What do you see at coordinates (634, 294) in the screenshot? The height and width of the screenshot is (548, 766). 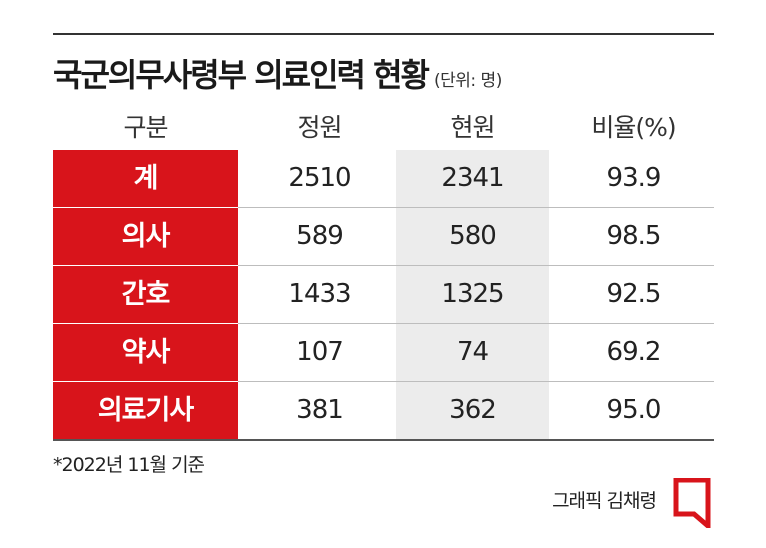 I see `cell-ratio: 92.5` at bounding box center [634, 294].